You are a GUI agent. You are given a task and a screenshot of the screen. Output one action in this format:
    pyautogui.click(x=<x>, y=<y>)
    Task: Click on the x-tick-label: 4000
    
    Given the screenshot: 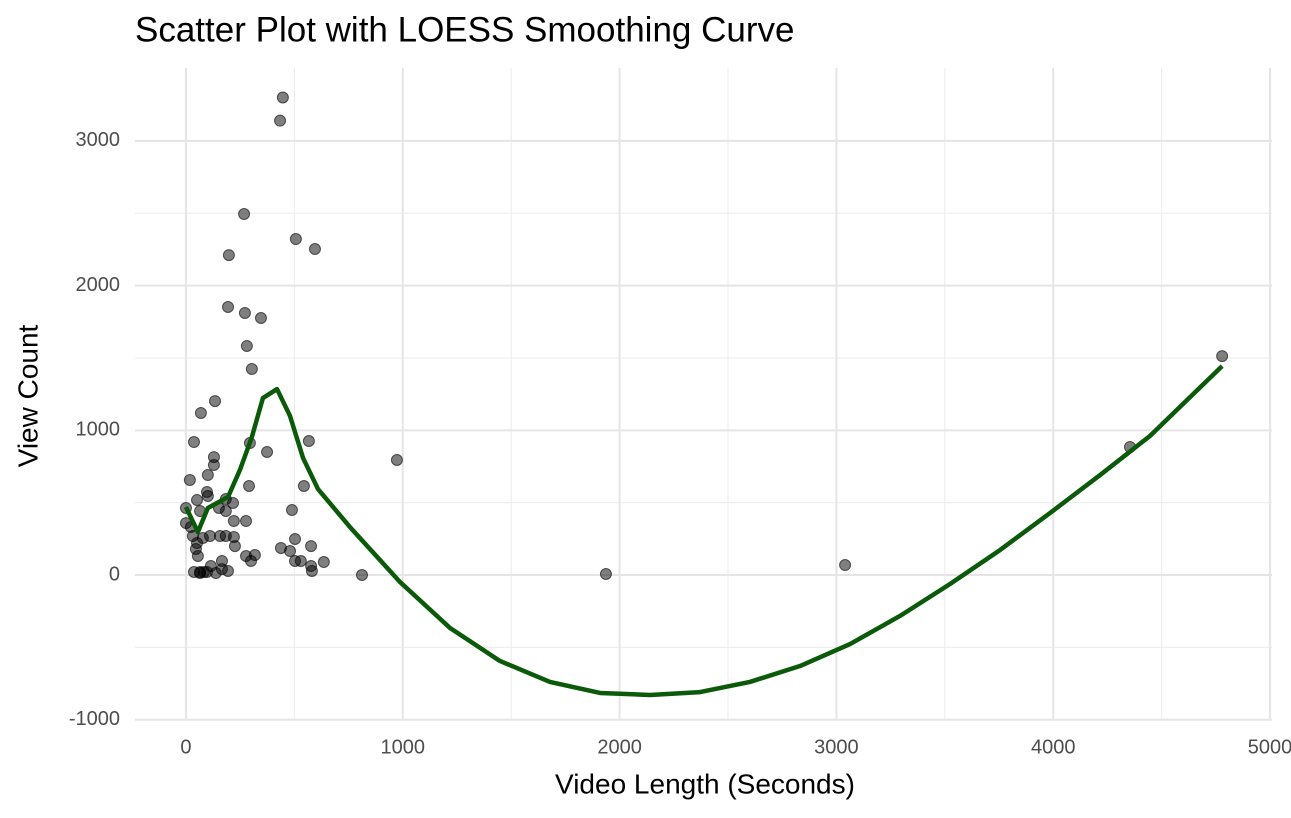 What is the action you would take?
    pyautogui.click(x=1053, y=747)
    